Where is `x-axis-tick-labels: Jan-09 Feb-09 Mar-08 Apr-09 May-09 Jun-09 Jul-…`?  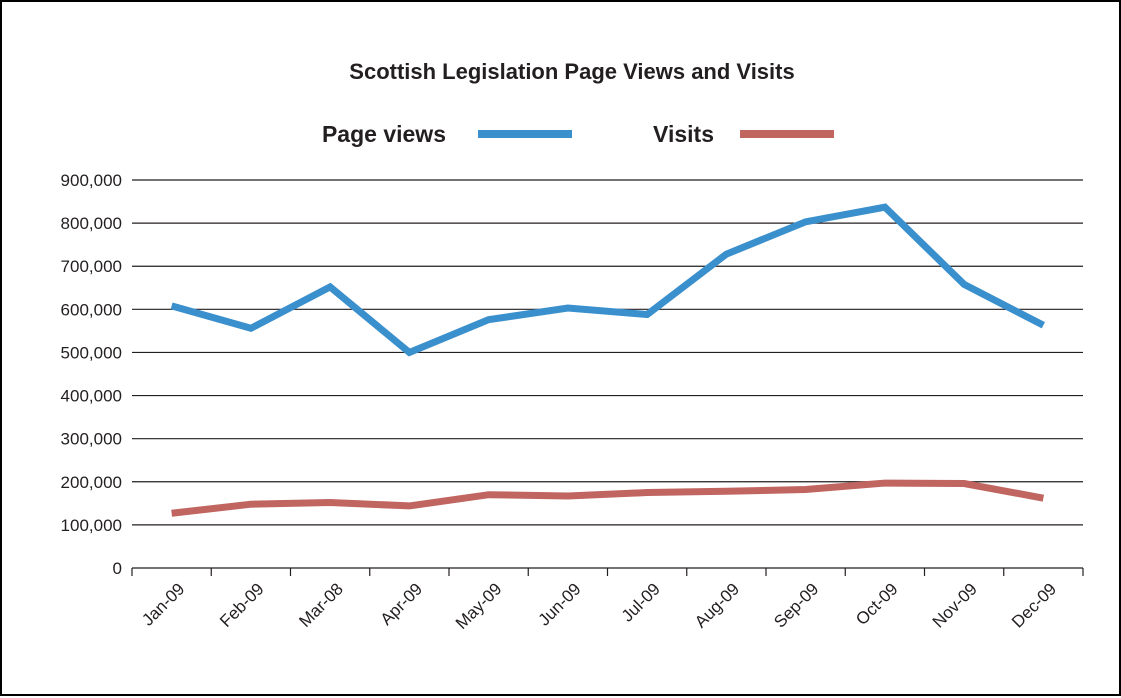 x-axis-tick-labels: Jan-09 Feb-09 Mar-08 Apr-09 May-09 Jun-09 Jul-… is located at coordinates (599, 606).